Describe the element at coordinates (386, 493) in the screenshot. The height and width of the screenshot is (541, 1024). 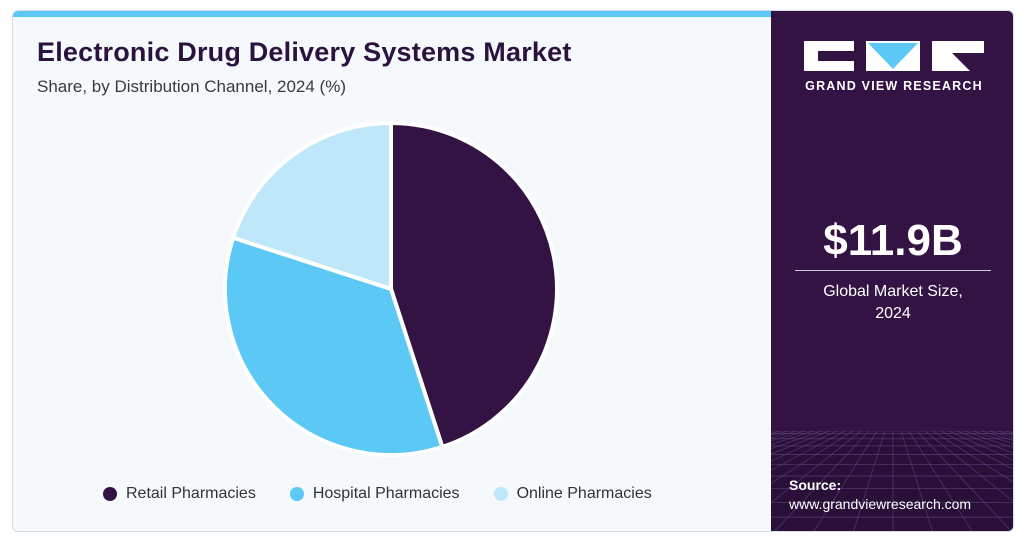
I see `legend-label-hospital: Hospital Pharmacies` at that location.